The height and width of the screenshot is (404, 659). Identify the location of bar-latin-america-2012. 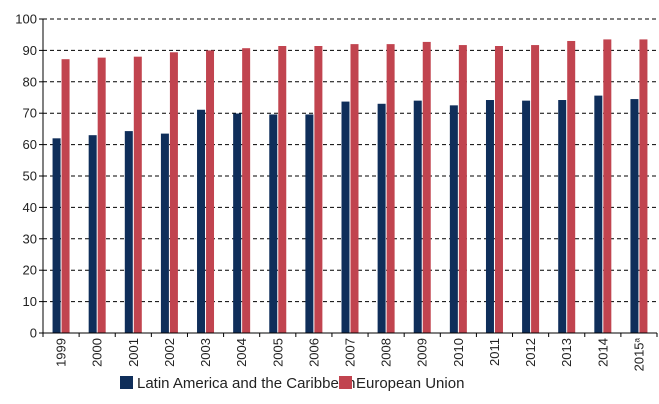
(526, 216).